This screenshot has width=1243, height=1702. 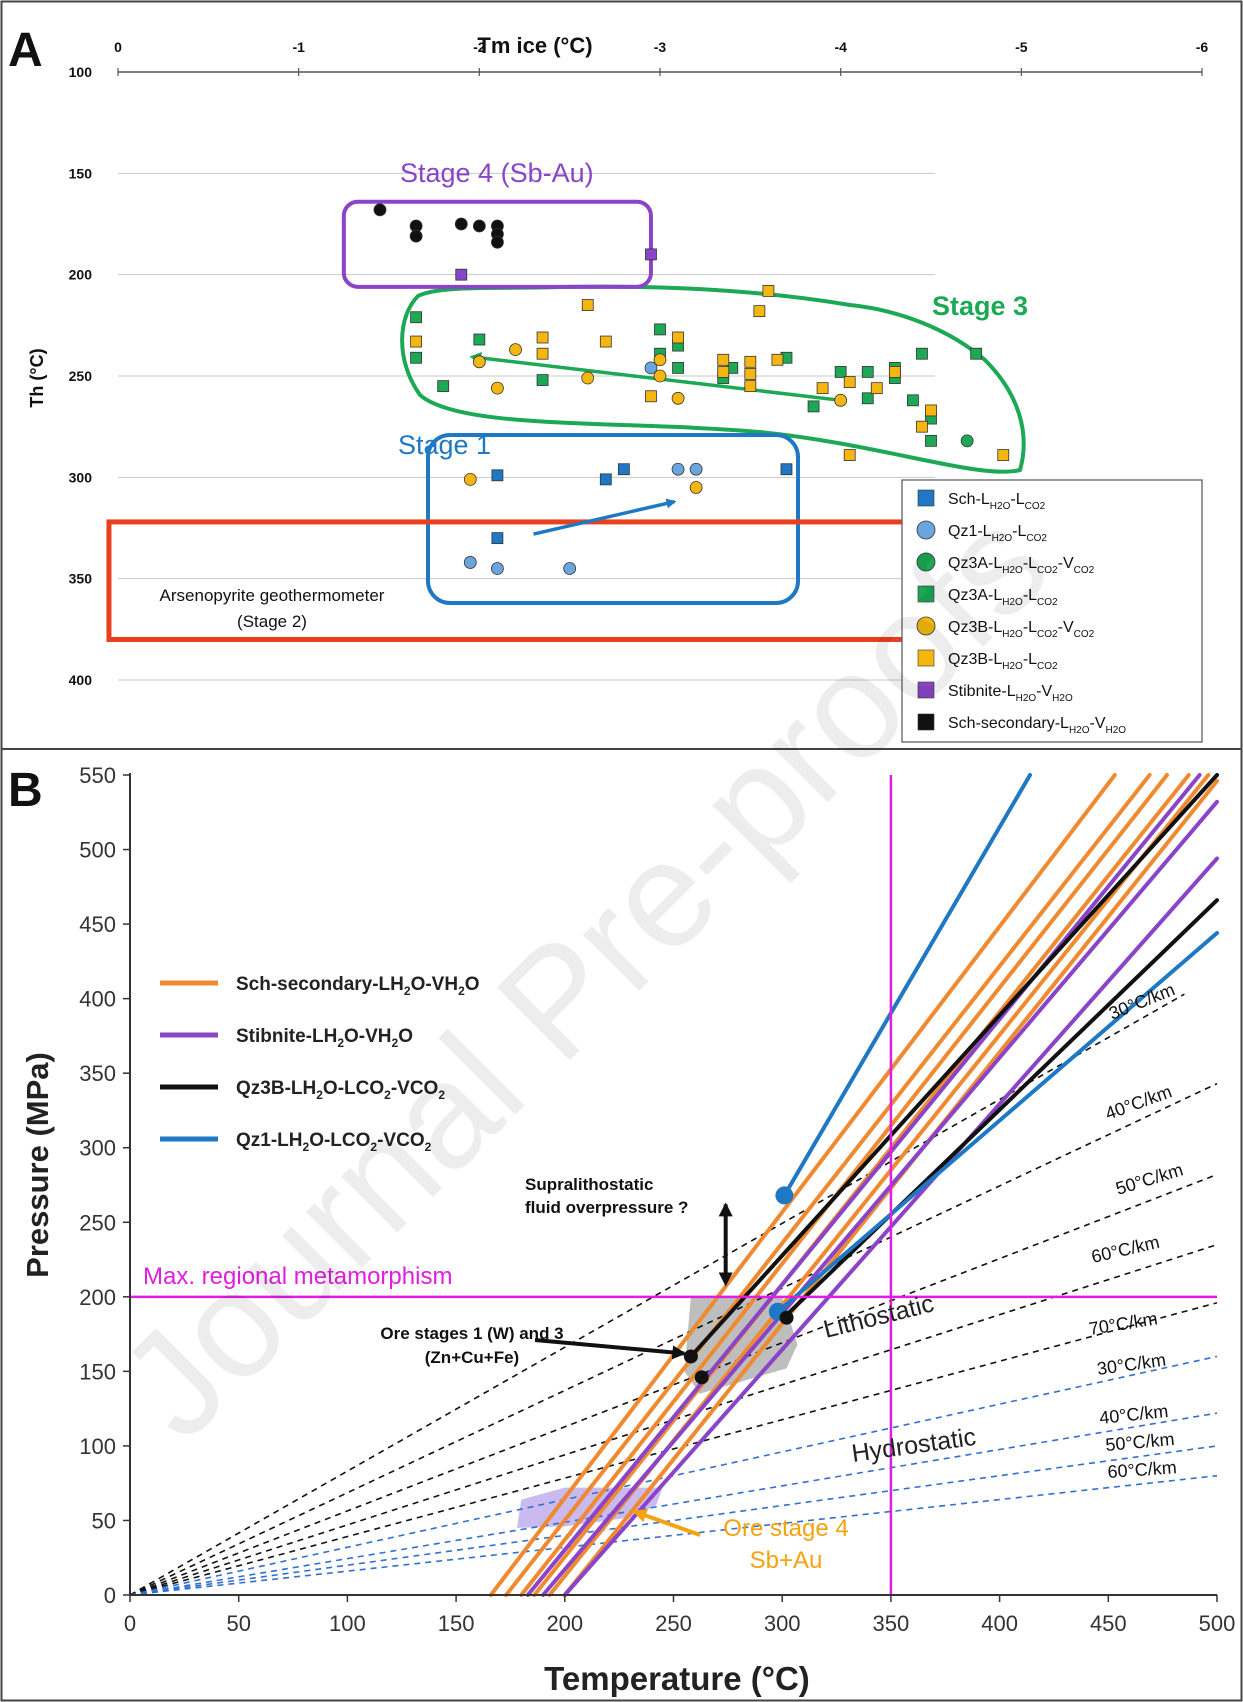 What do you see at coordinates (238, 1623) in the screenshot?
I see `x-tick-label: 50` at bounding box center [238, 1623].